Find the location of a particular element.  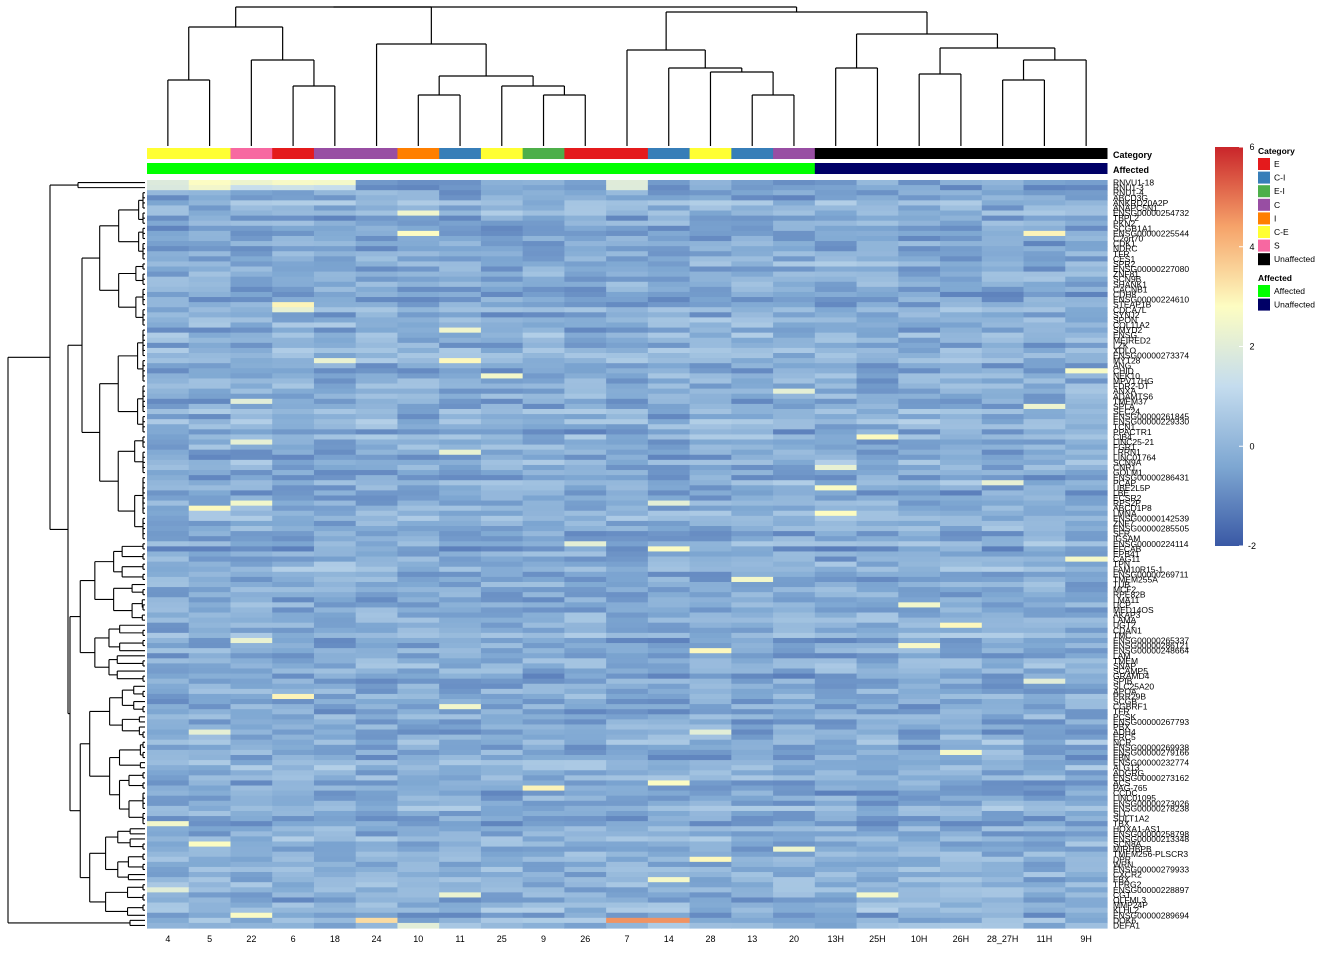

column-label: 4 is located at coordinates (167, 939).